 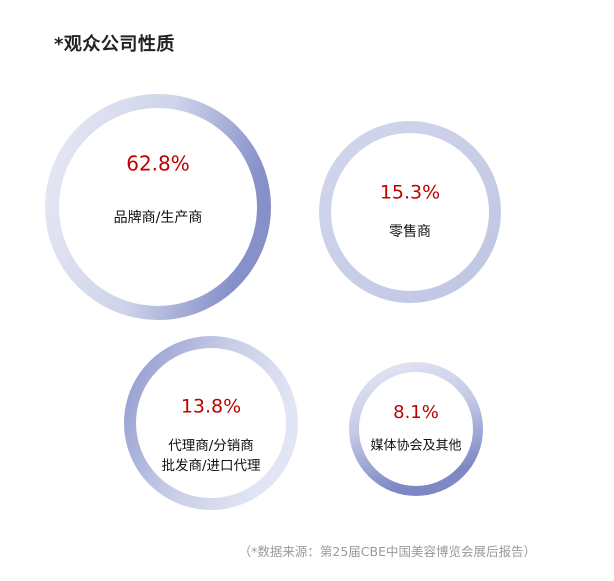 What do you see at coordinates (415, 446) in the screenshot?
I see `bubble-label-4-line-1: 媒体协会及其他` at bounding box center [415, 446].